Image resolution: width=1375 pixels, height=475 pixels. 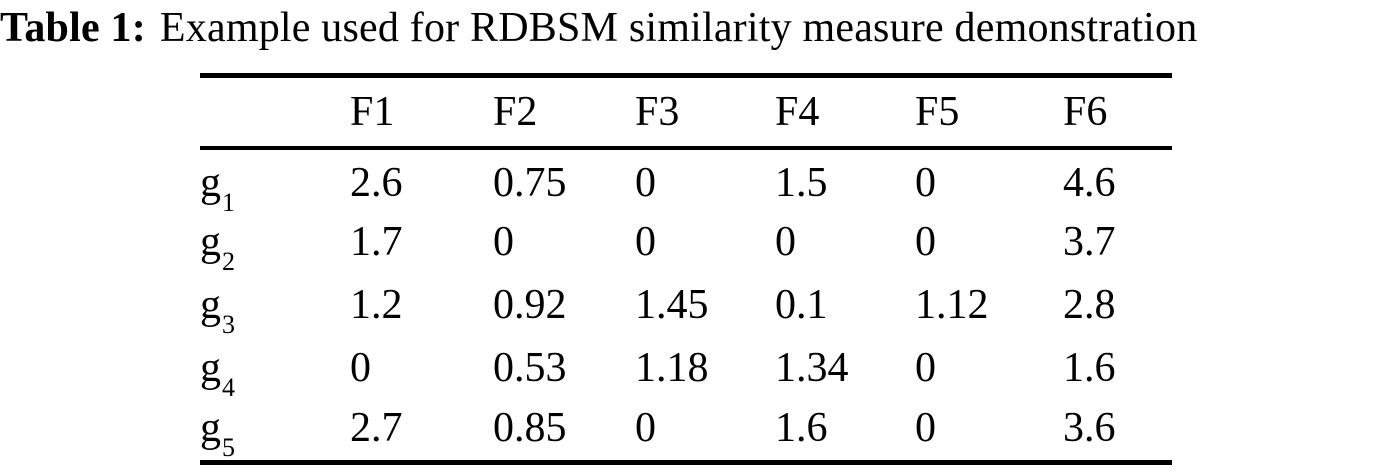 What do you see at coordinates (801, 183) in the screenshot?
I see `table-cell: 1.5` at bounding box center [801, 183].